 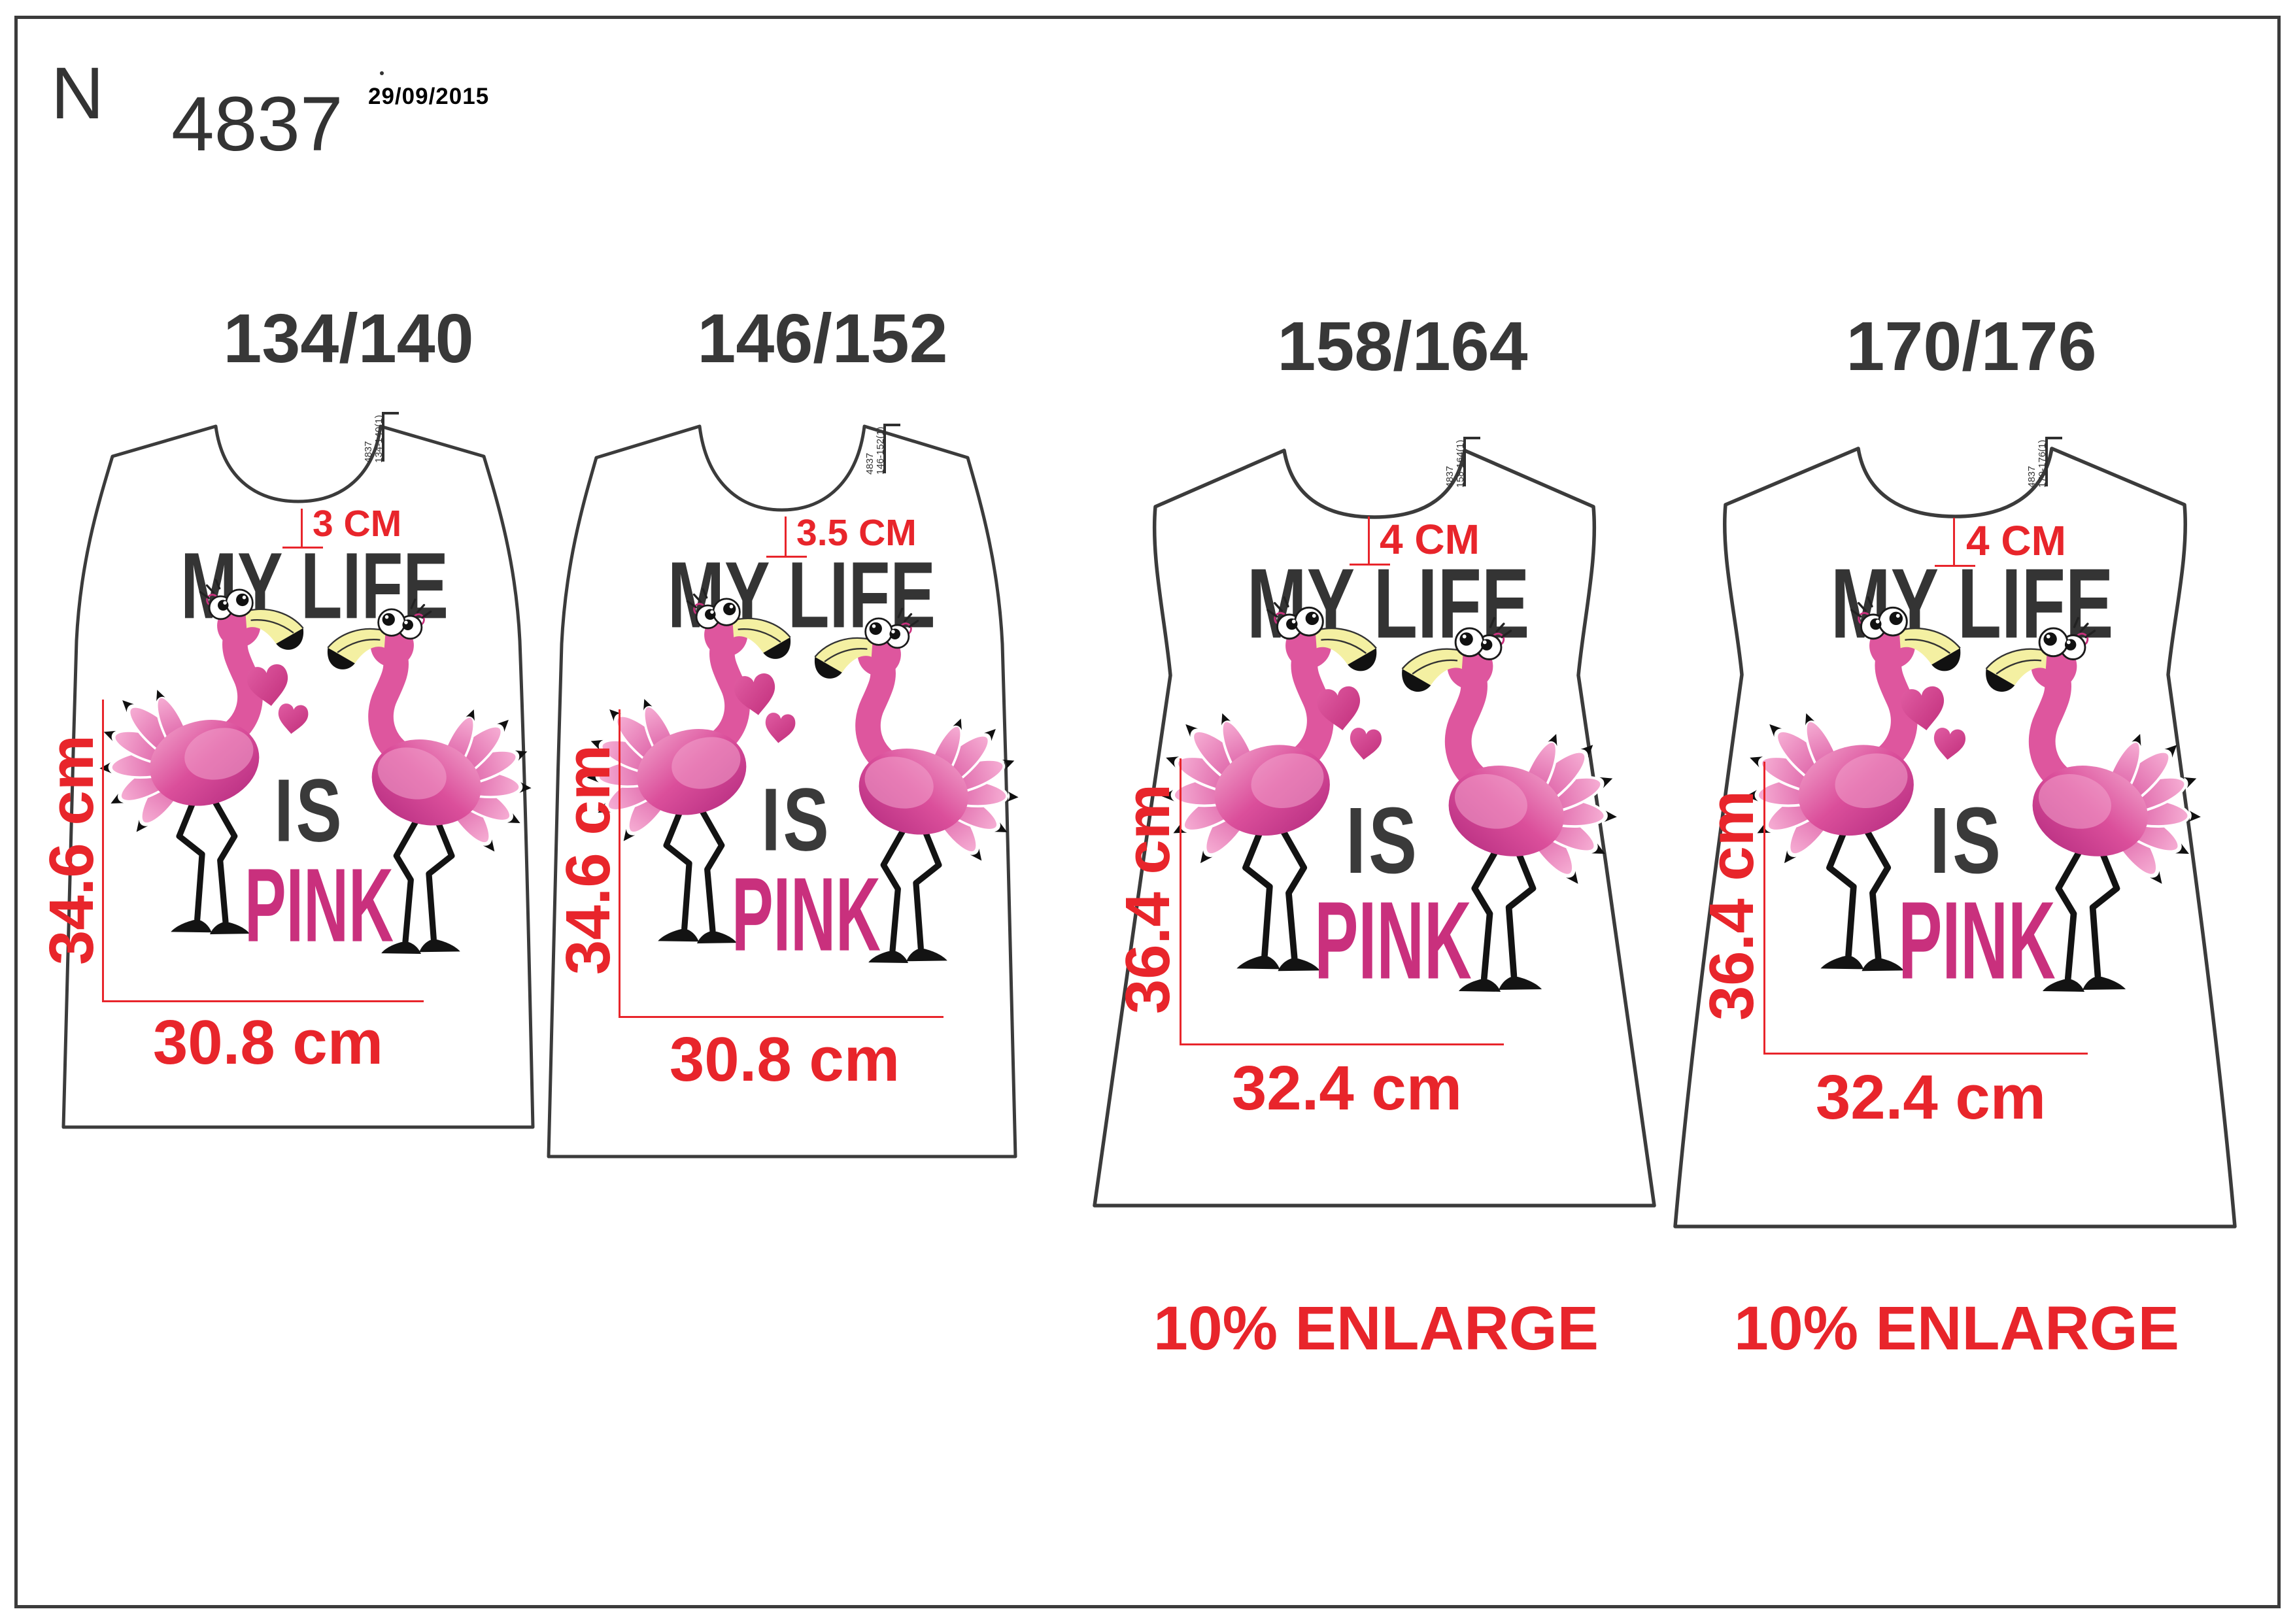 What do you see at coordinates (1460, 464) in the screenshot?
I see `notch-size-3: 158-164(1)` at bounding box center [1460, 464].